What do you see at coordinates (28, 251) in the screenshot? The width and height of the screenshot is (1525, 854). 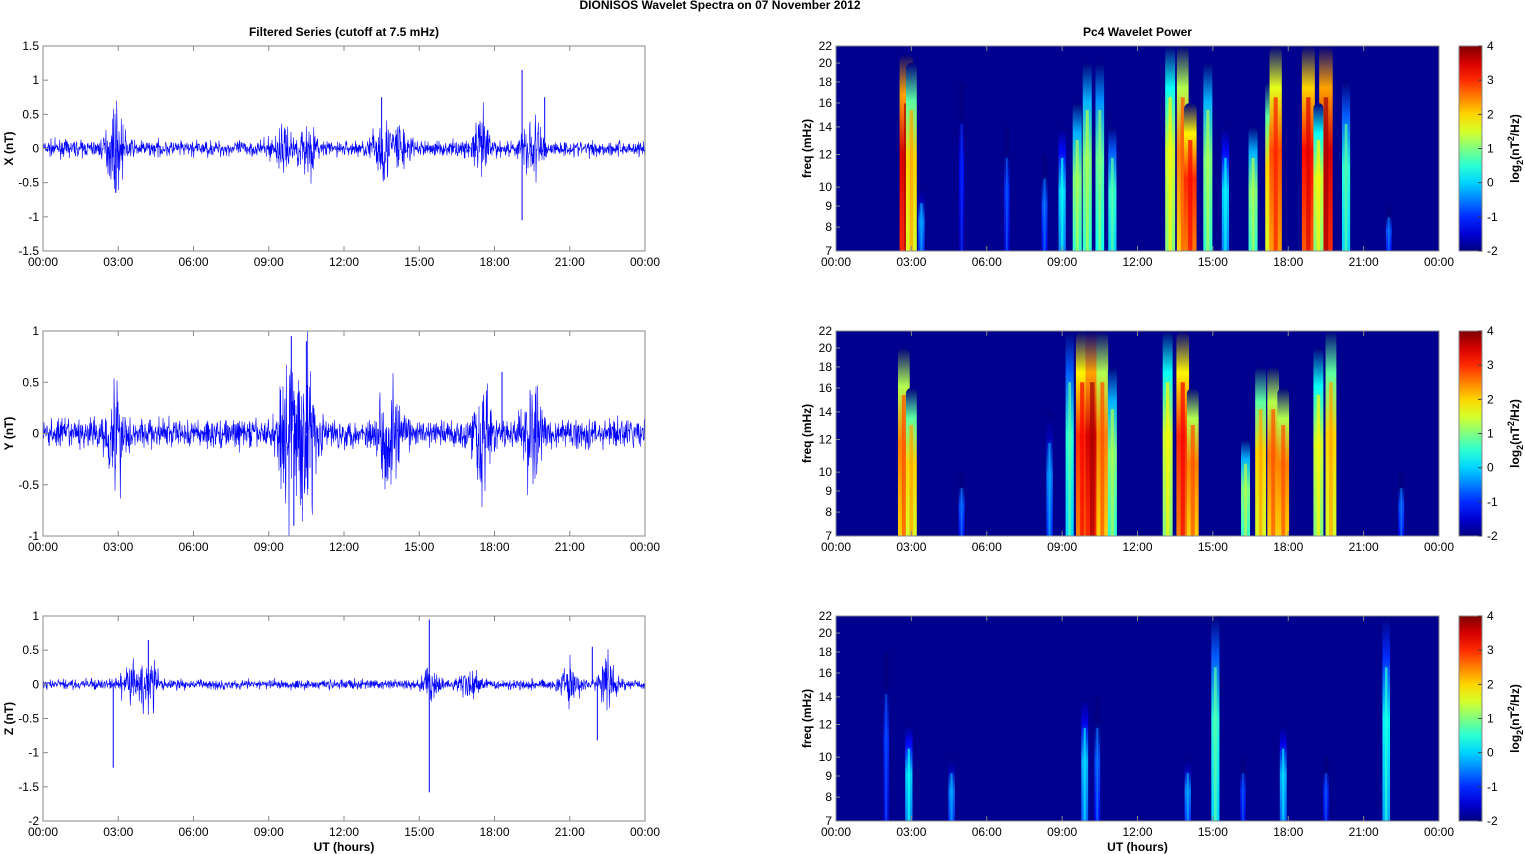 I see `y-tick-label: -1.5` at bounding box center [28, 251].